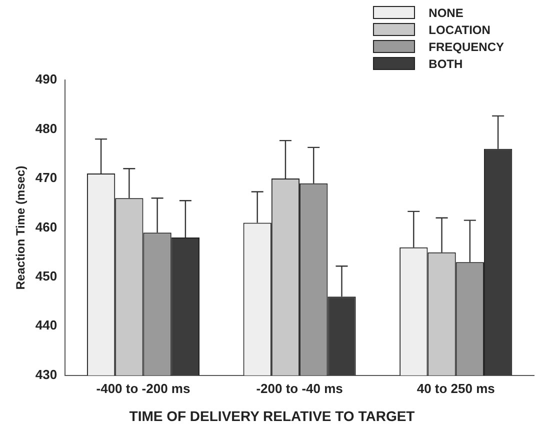  I want to click on legend-label: LOCATION, so click(459, 29).